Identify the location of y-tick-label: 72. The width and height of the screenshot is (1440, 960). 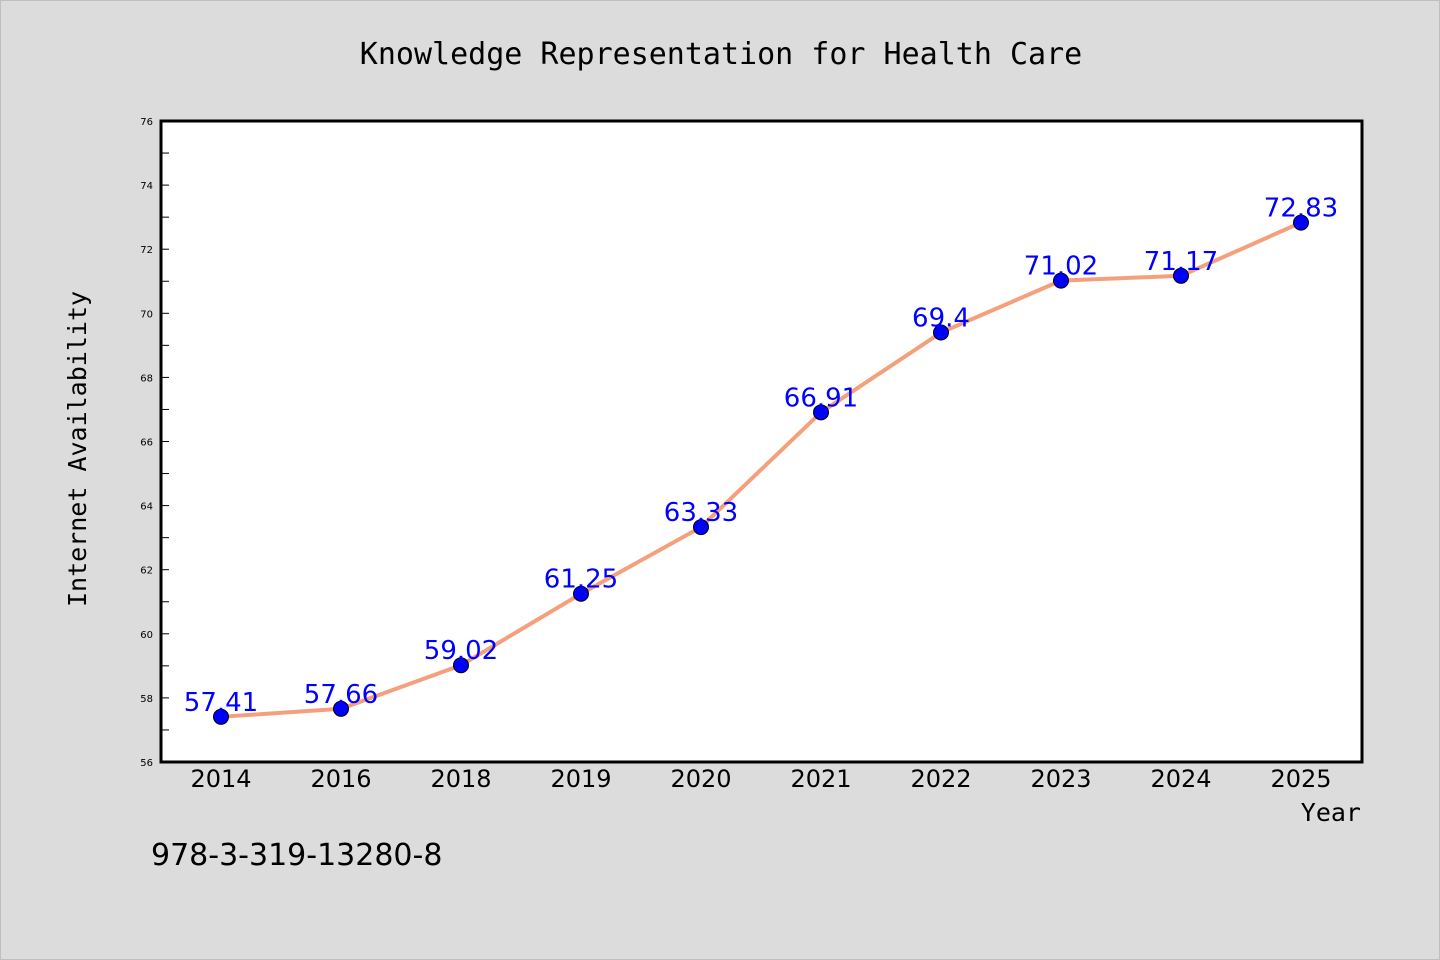
(146, 250).